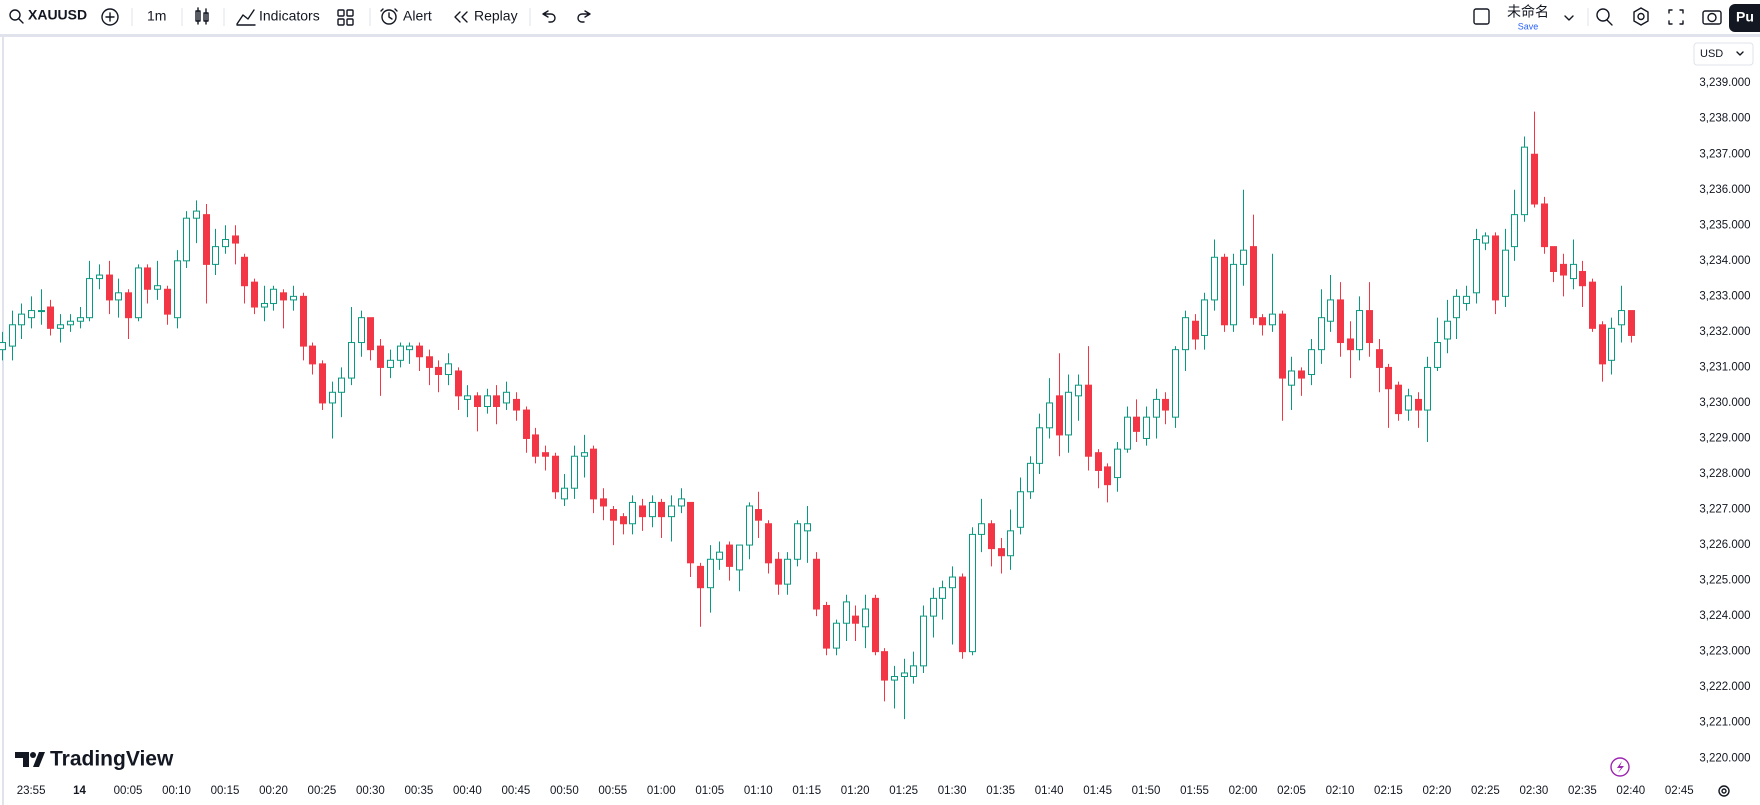  I want to click on layout-name-button: 未命名 Save, so click(1528, 18).